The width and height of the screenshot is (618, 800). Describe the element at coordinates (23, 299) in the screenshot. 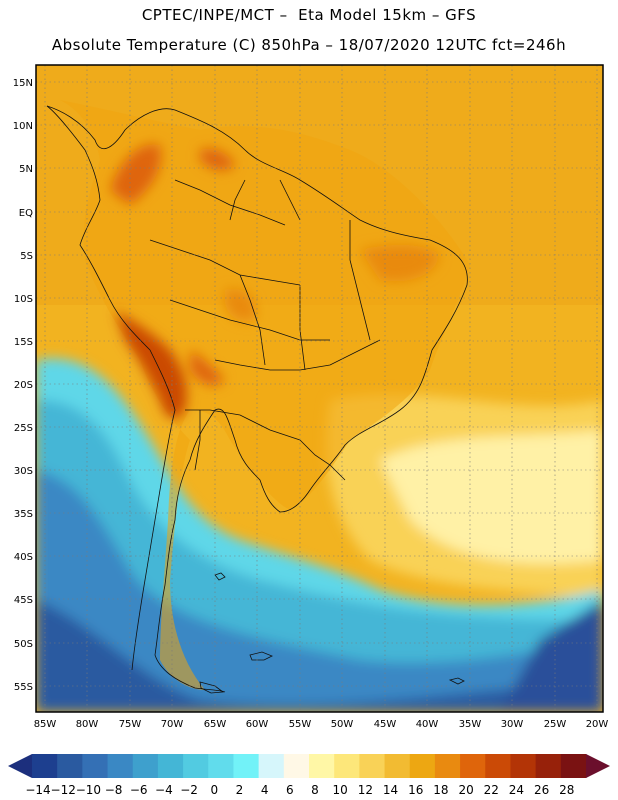

I see `lat-tick-label: 10S` at that location.